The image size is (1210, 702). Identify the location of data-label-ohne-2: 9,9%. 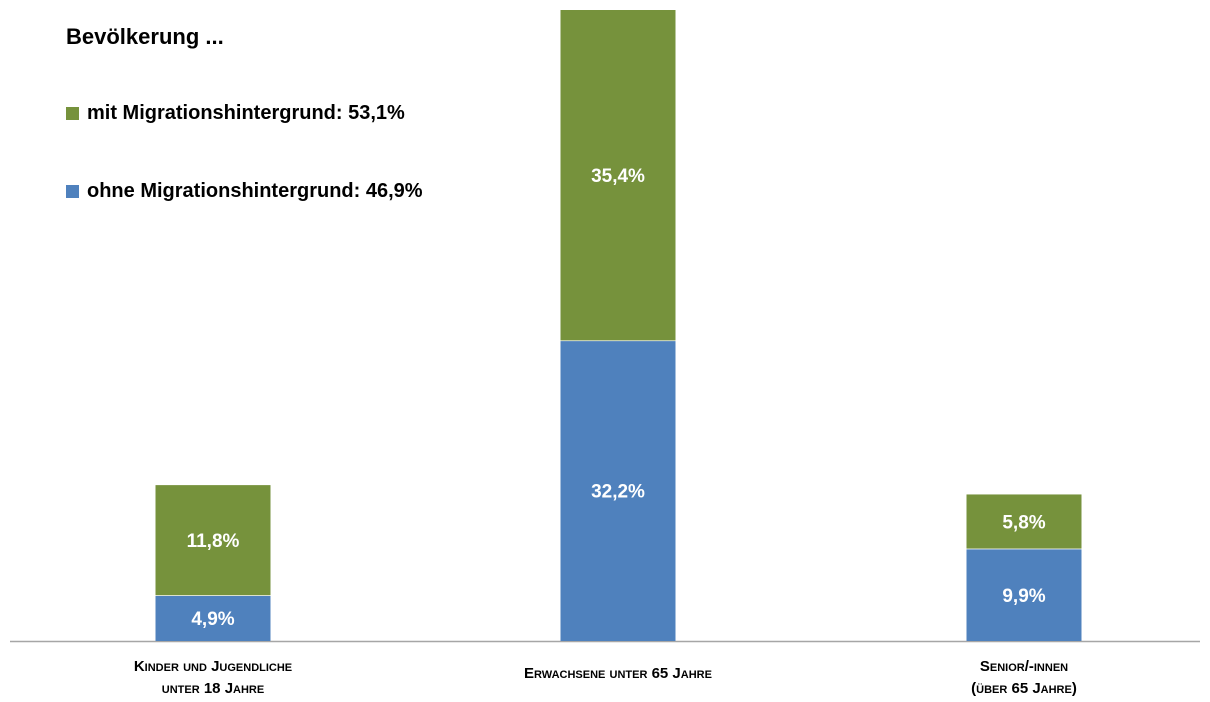
(1023, 596).